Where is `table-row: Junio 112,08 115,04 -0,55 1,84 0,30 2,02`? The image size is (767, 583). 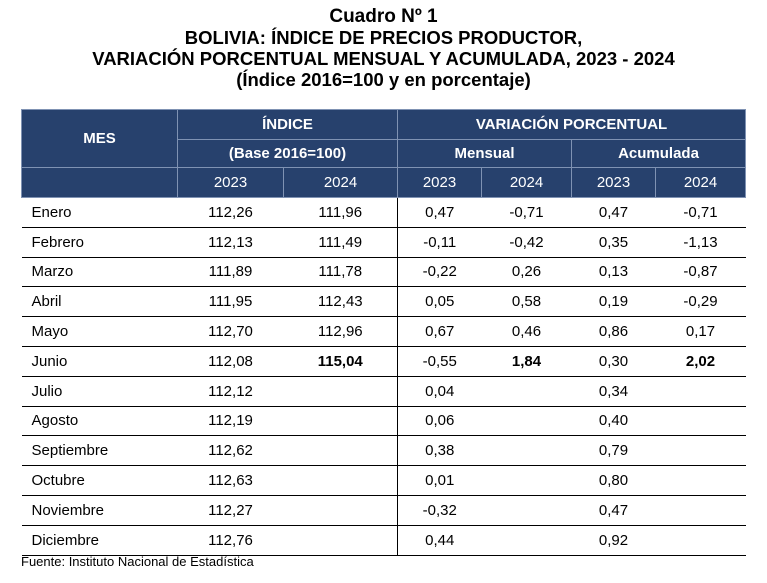 table-row: Junio 112,08 115,04 -0,55 1,84 0,30 2,02 is located at coordinates (383, 361).